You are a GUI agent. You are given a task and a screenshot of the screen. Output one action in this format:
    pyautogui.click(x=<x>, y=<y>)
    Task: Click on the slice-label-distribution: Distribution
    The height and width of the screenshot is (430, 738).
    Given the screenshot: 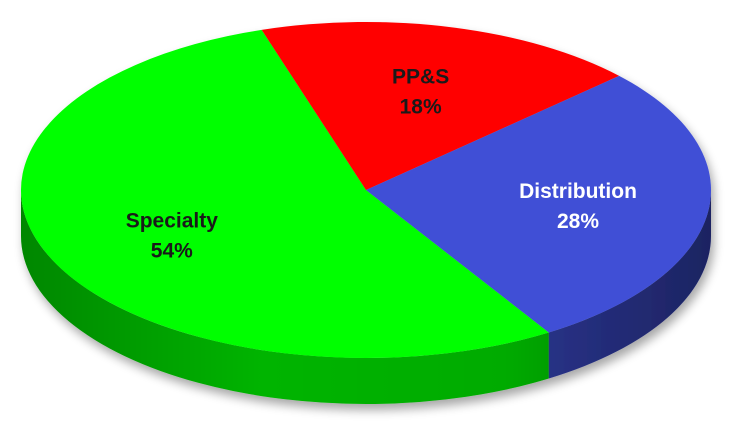 What is the action you would take?
    pyautogui.click(x=578, y=191)
    